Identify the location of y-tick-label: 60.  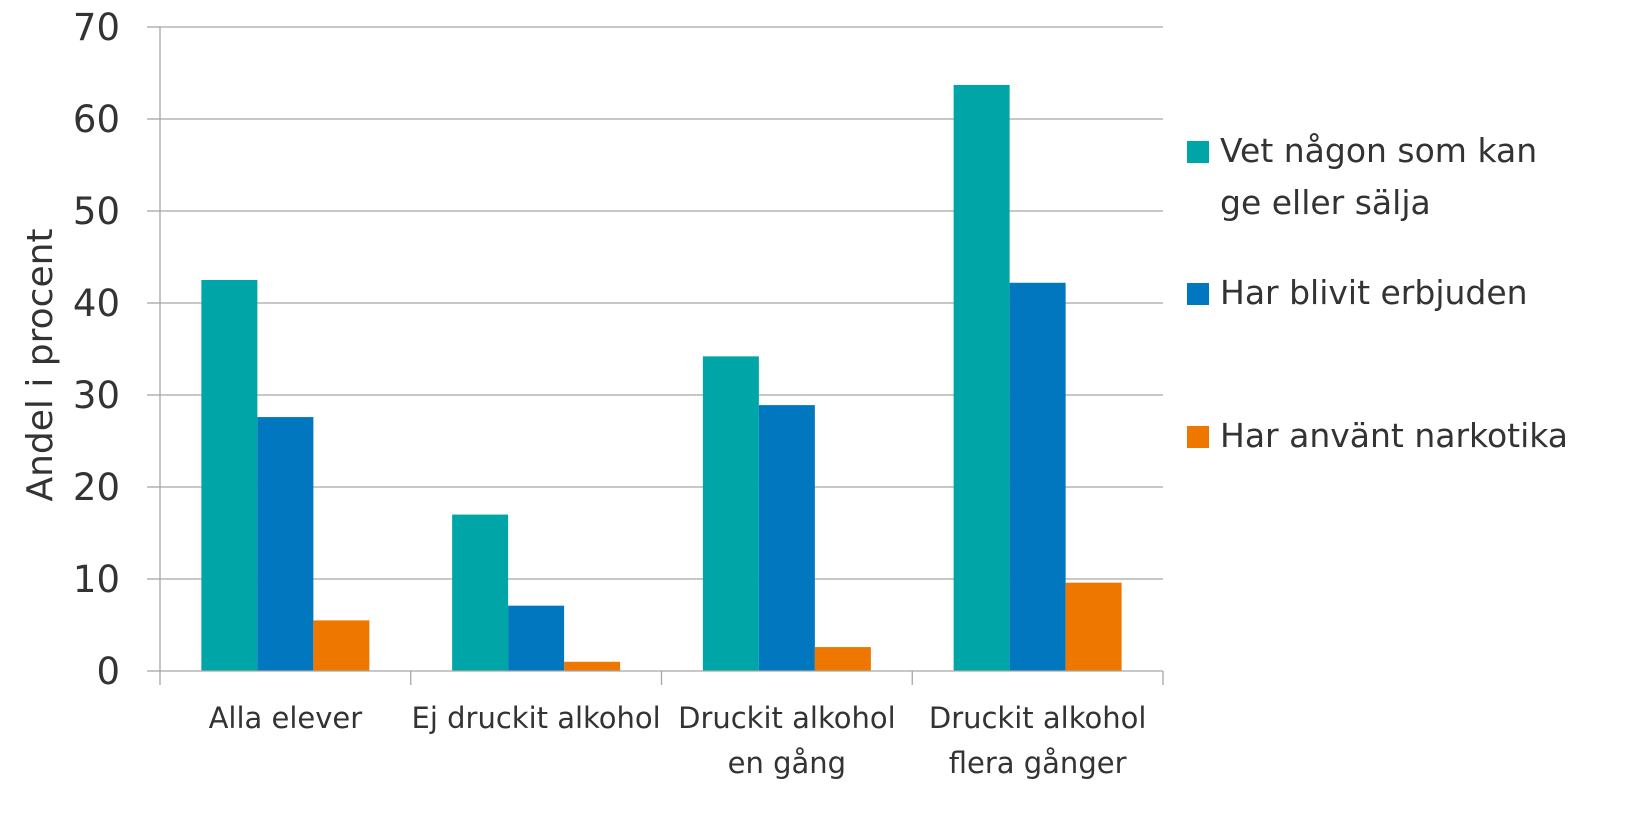
(96, 119).